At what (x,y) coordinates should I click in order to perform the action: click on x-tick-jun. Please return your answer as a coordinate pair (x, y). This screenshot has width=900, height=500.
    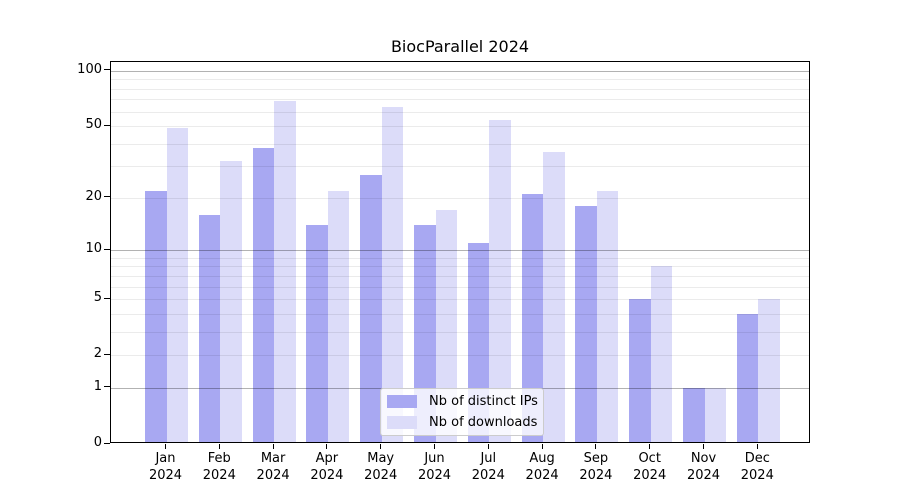
    Looking at the image, I should click on (434, 446).